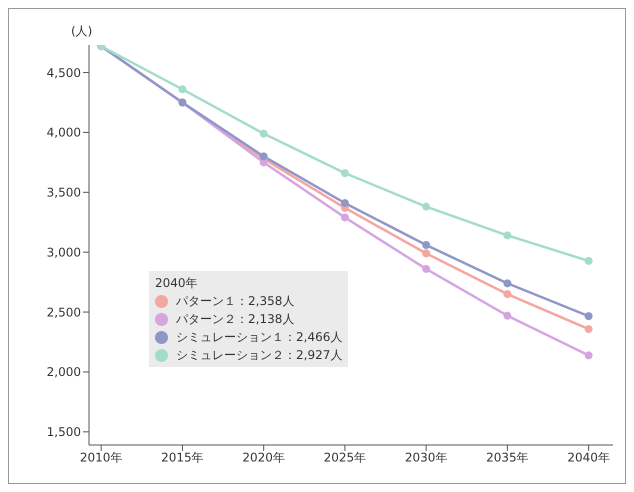 This screenshot has width=634, height=492. Describe the element at coordinates (345, 457) in the screenshot. I see `x-tick-label: 2025年` at that location.